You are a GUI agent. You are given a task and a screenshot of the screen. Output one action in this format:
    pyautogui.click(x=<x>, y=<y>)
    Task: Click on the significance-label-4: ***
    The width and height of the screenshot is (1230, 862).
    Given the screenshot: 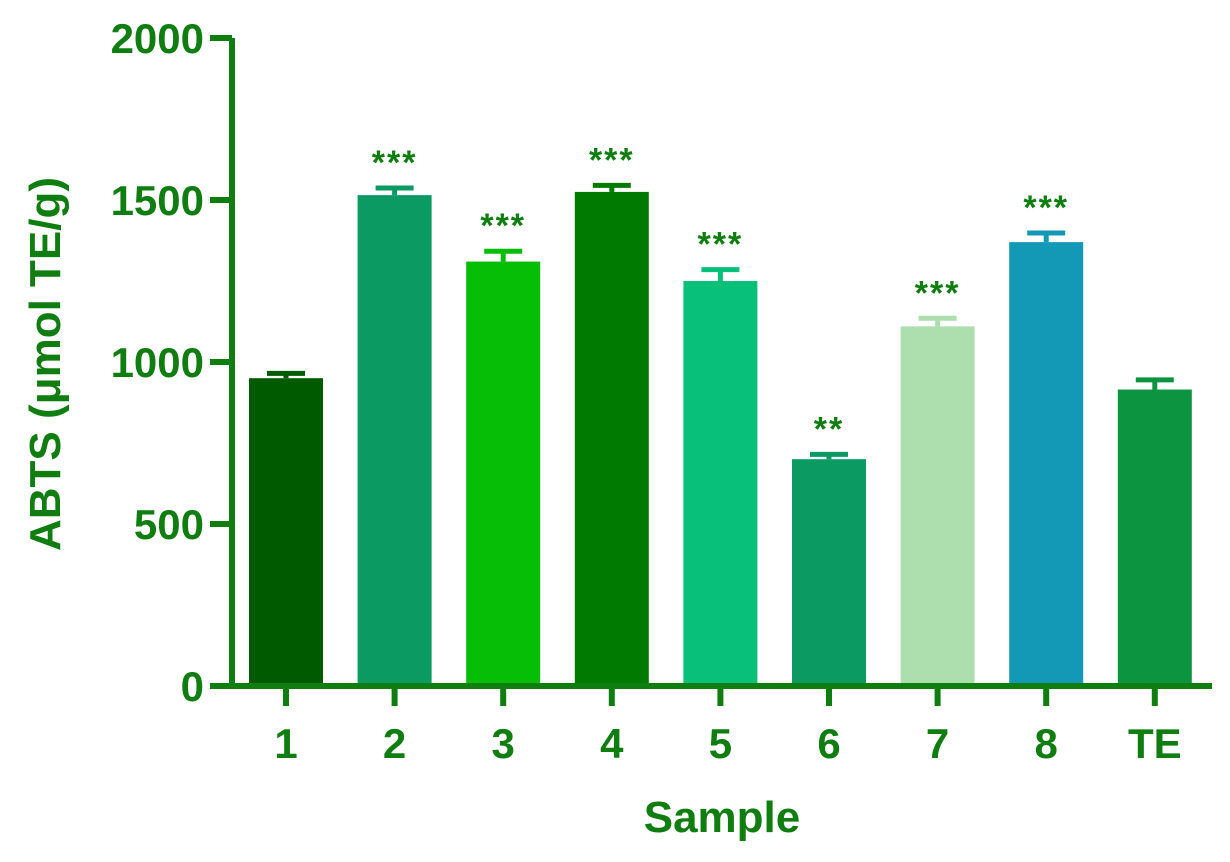 What is the action you would take?
    pyautogui.click(x=612, y=160)
    